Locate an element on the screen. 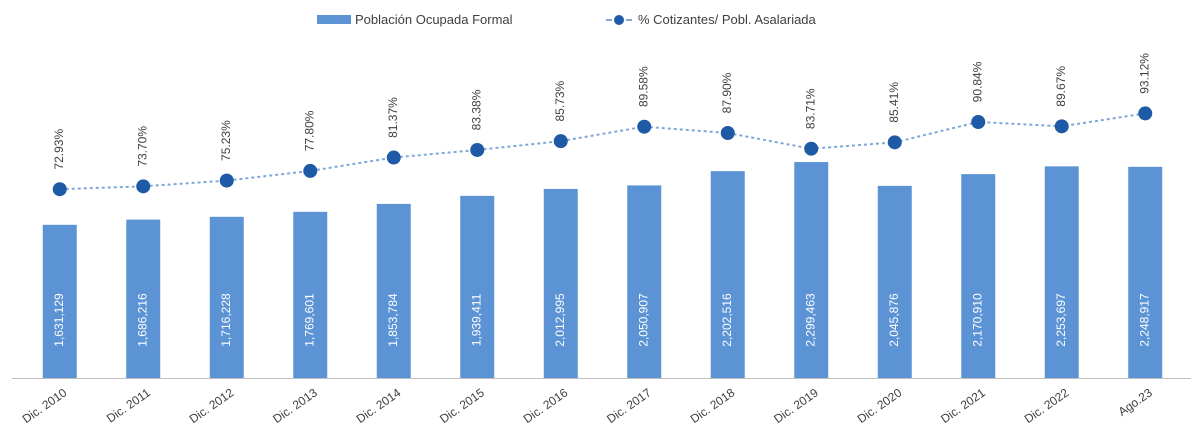 This screenshot has width=1197, height=445. x-tick-label: Ago.23 is located at coordinates (1135, 401).